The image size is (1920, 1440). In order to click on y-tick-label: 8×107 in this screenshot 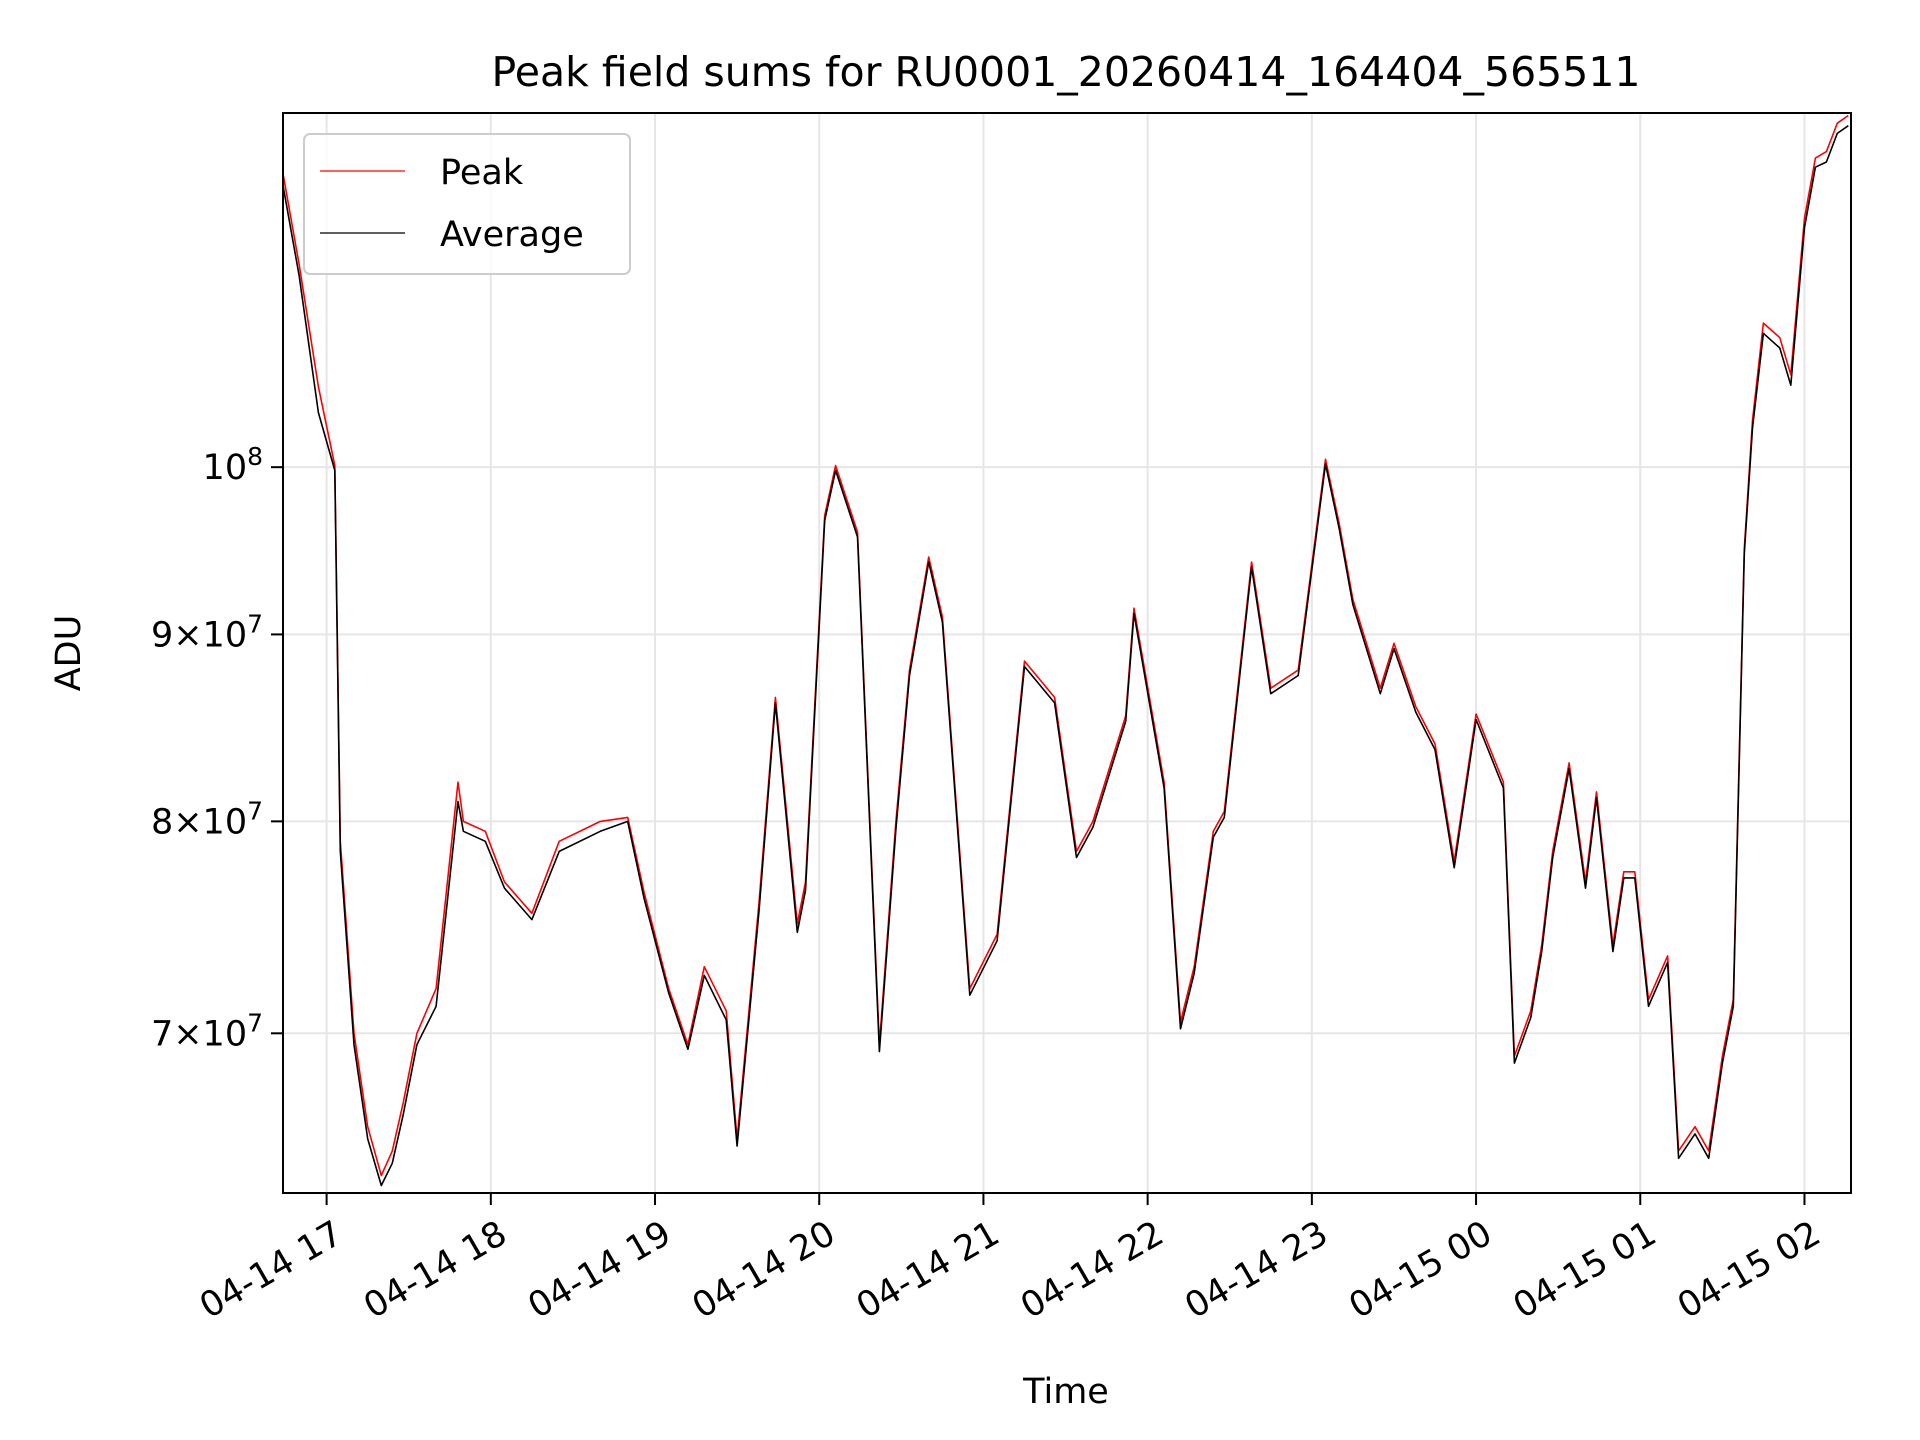, I will do `click(207, 819)`.